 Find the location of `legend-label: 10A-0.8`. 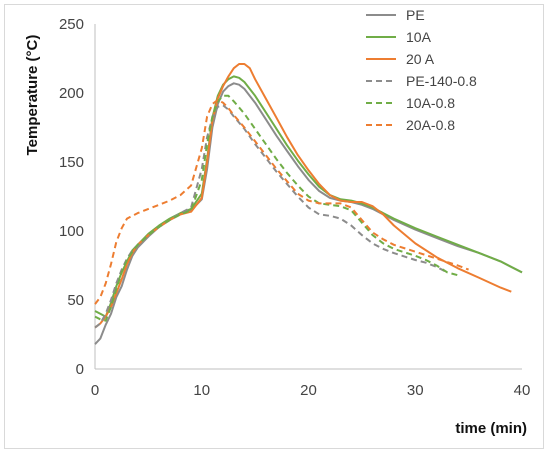

legend-label: 10A-0.8 is located at coordinates (430, 103).